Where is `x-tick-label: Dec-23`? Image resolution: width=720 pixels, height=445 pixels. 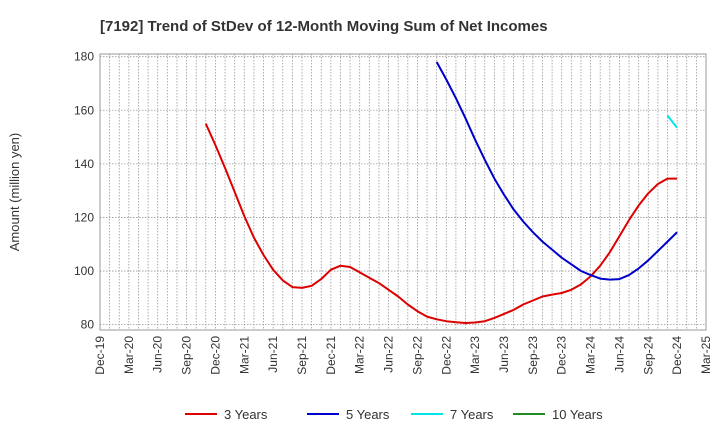 x-tick-label: Dec-23 is located at coordinates (562, 355).